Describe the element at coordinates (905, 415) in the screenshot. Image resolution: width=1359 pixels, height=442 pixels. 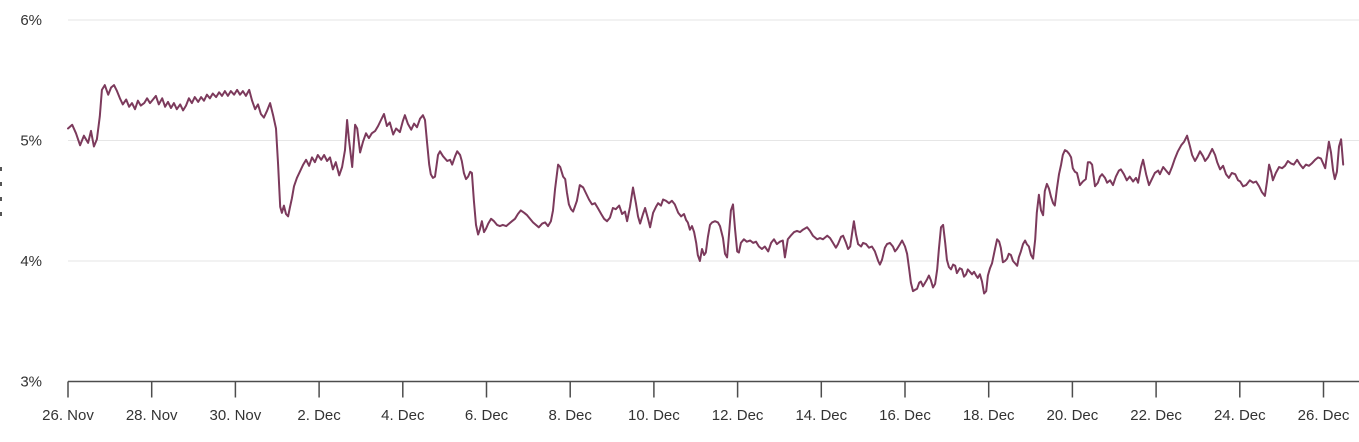
I see `x-tick-label: 16. Dec` at that location.